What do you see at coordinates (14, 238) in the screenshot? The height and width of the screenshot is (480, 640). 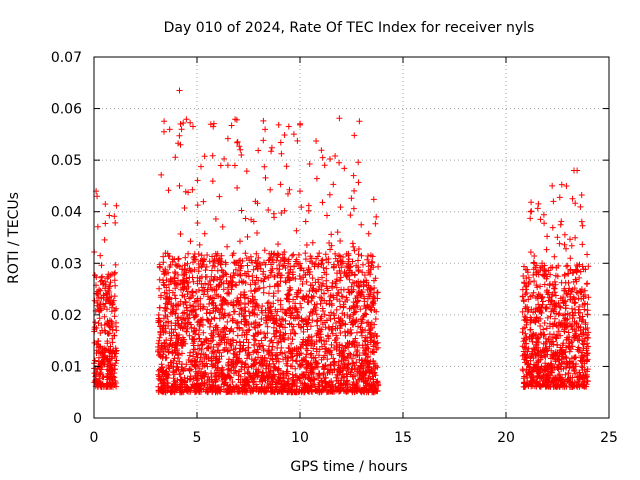 I see `y-axis-label: ROTI / TECUs` at bounding box center [14, 238].